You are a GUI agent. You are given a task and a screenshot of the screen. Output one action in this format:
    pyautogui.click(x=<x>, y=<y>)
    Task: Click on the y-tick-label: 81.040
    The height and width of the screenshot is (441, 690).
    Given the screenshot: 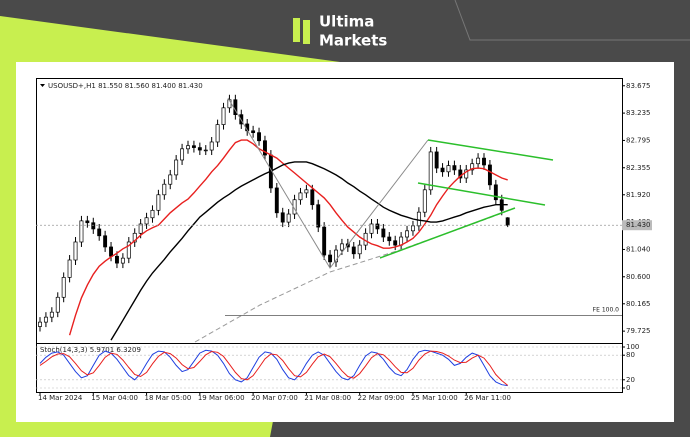 What is the action you would take?
    pyautogui.click(x=638, y=249)
    